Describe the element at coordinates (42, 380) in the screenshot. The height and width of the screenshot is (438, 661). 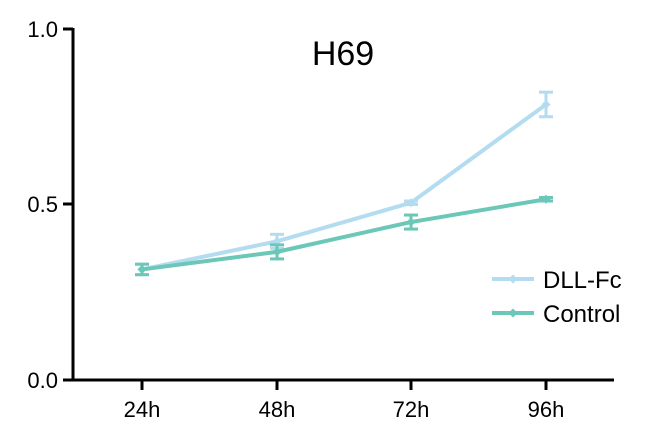
I see `y-tick-label-0: 0.0` at that location.